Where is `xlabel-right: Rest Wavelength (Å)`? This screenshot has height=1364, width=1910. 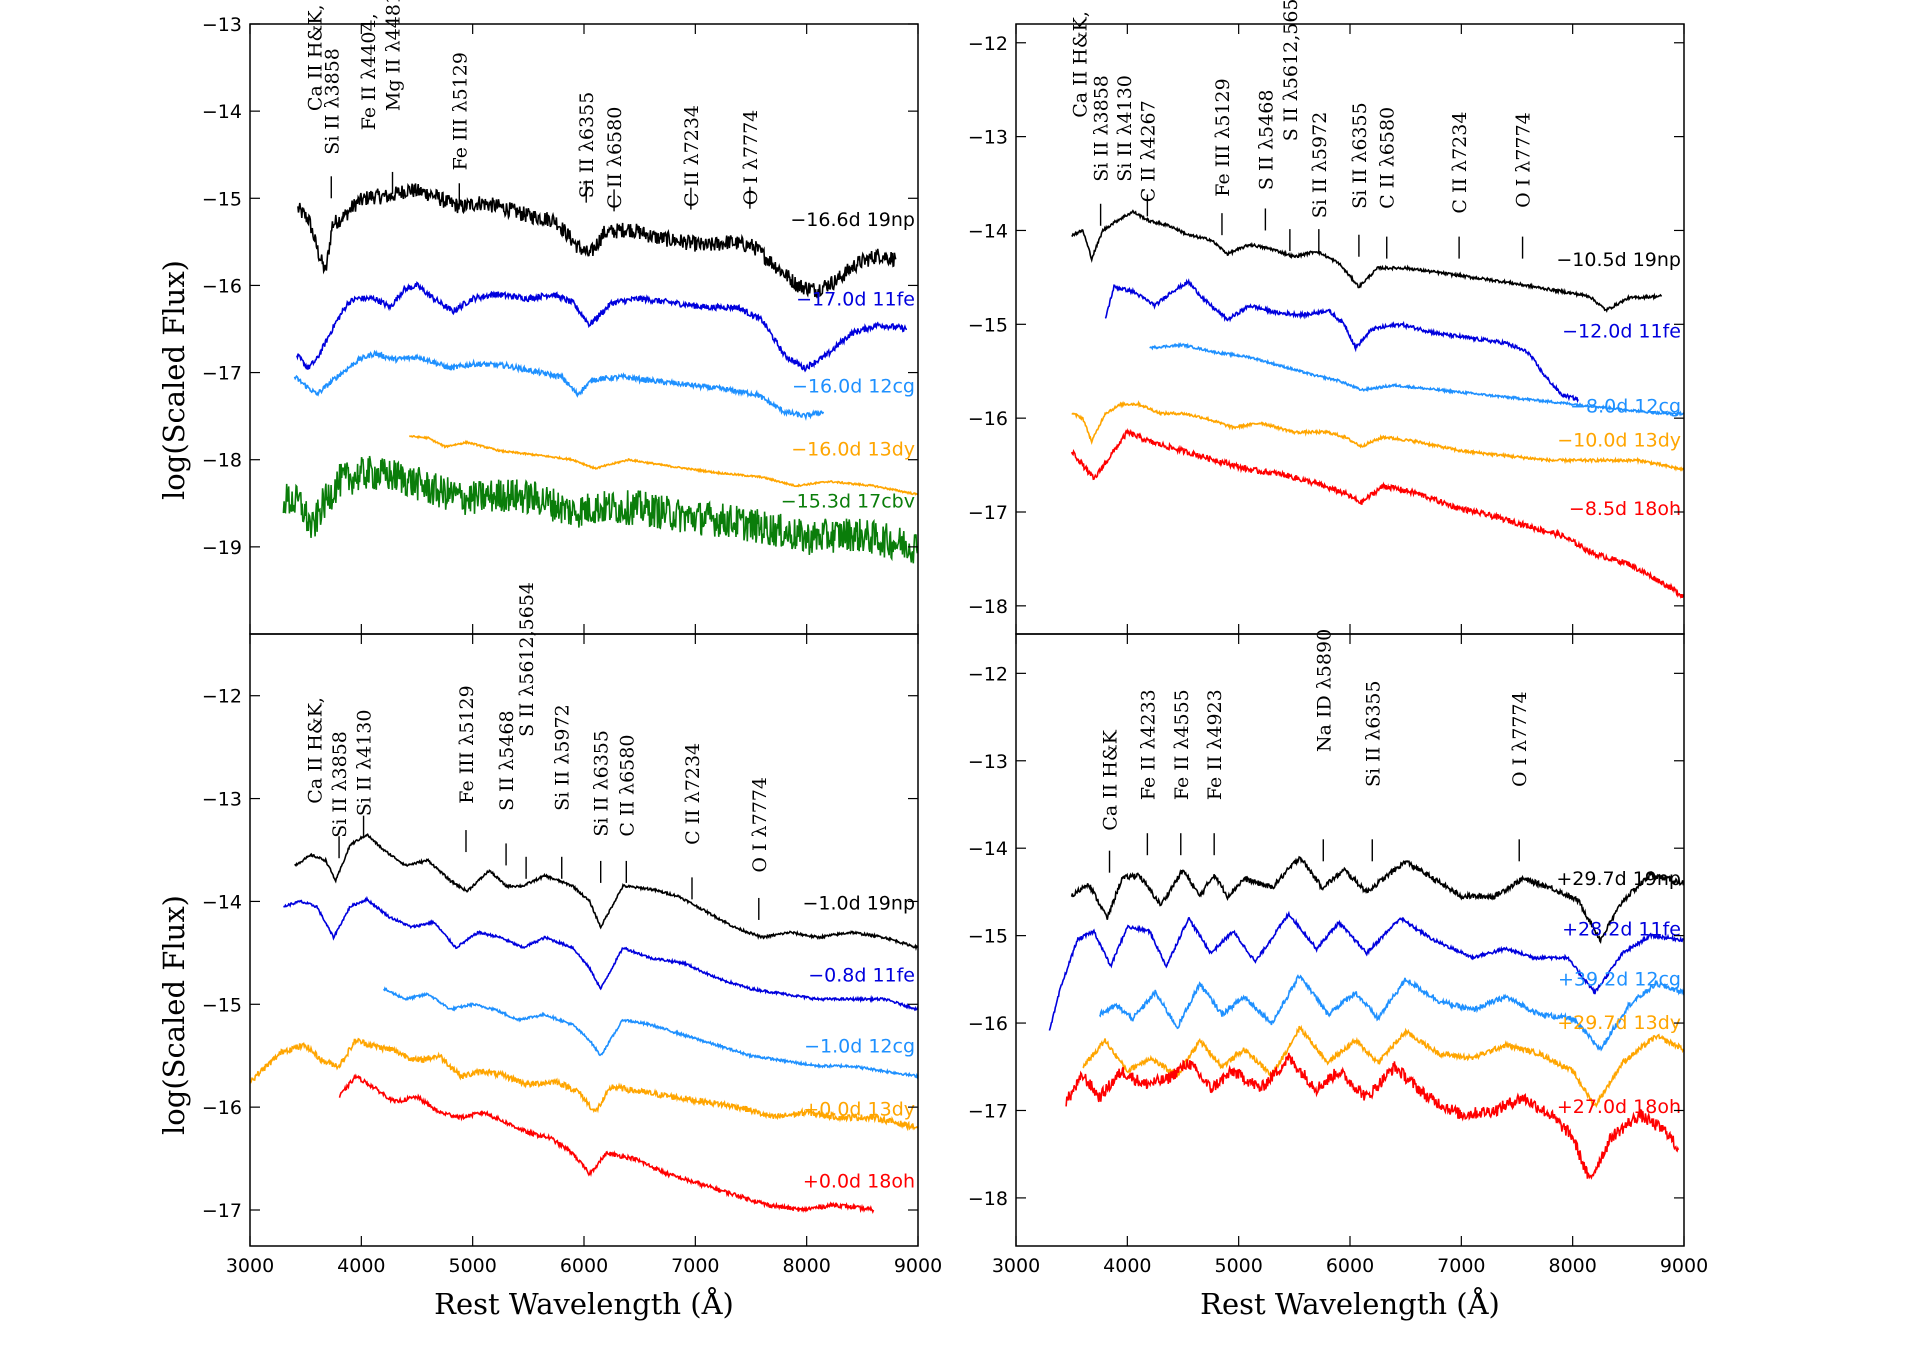
xlabel-right: Rest Wavelength (Å) is located at coordinates (1350, 1303).